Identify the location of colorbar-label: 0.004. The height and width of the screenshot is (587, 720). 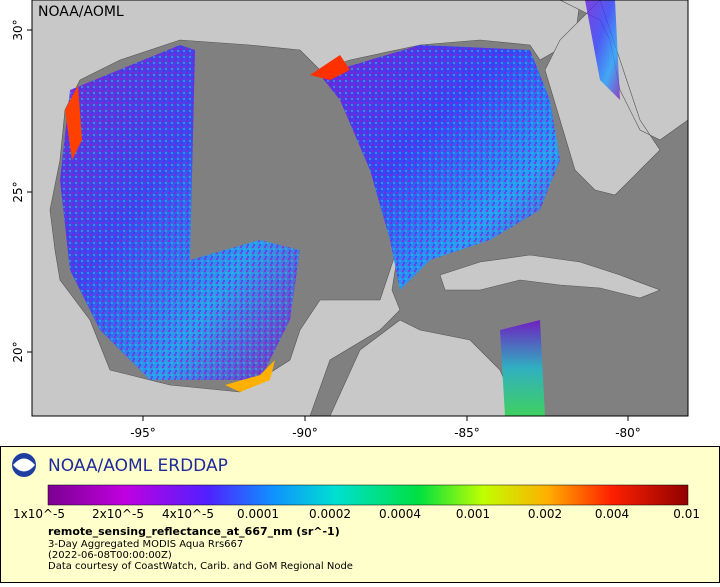
(612, 514).